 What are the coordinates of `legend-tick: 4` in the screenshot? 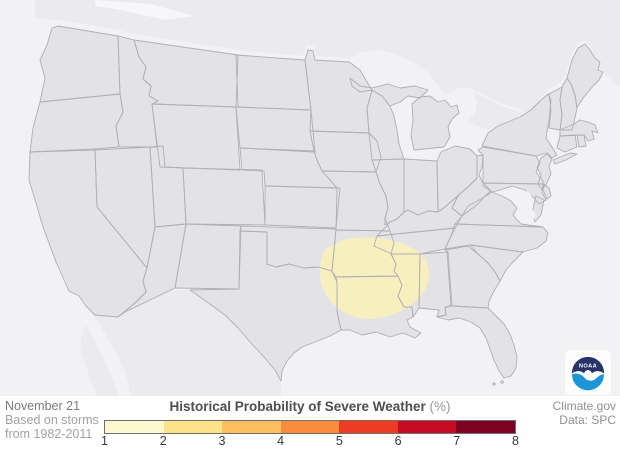 It's located at (281, 441).